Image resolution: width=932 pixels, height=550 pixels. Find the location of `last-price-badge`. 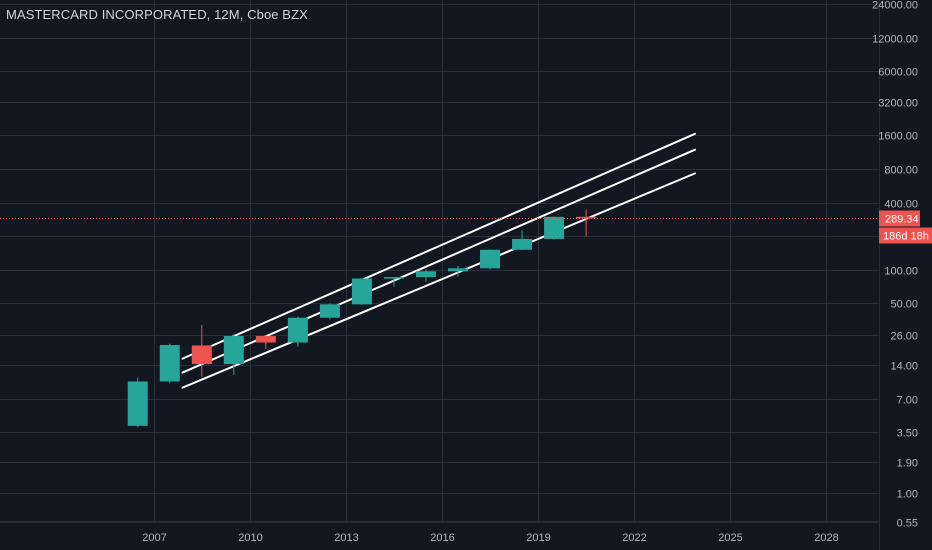

last-price-badge is located at coordinates (899, 218).